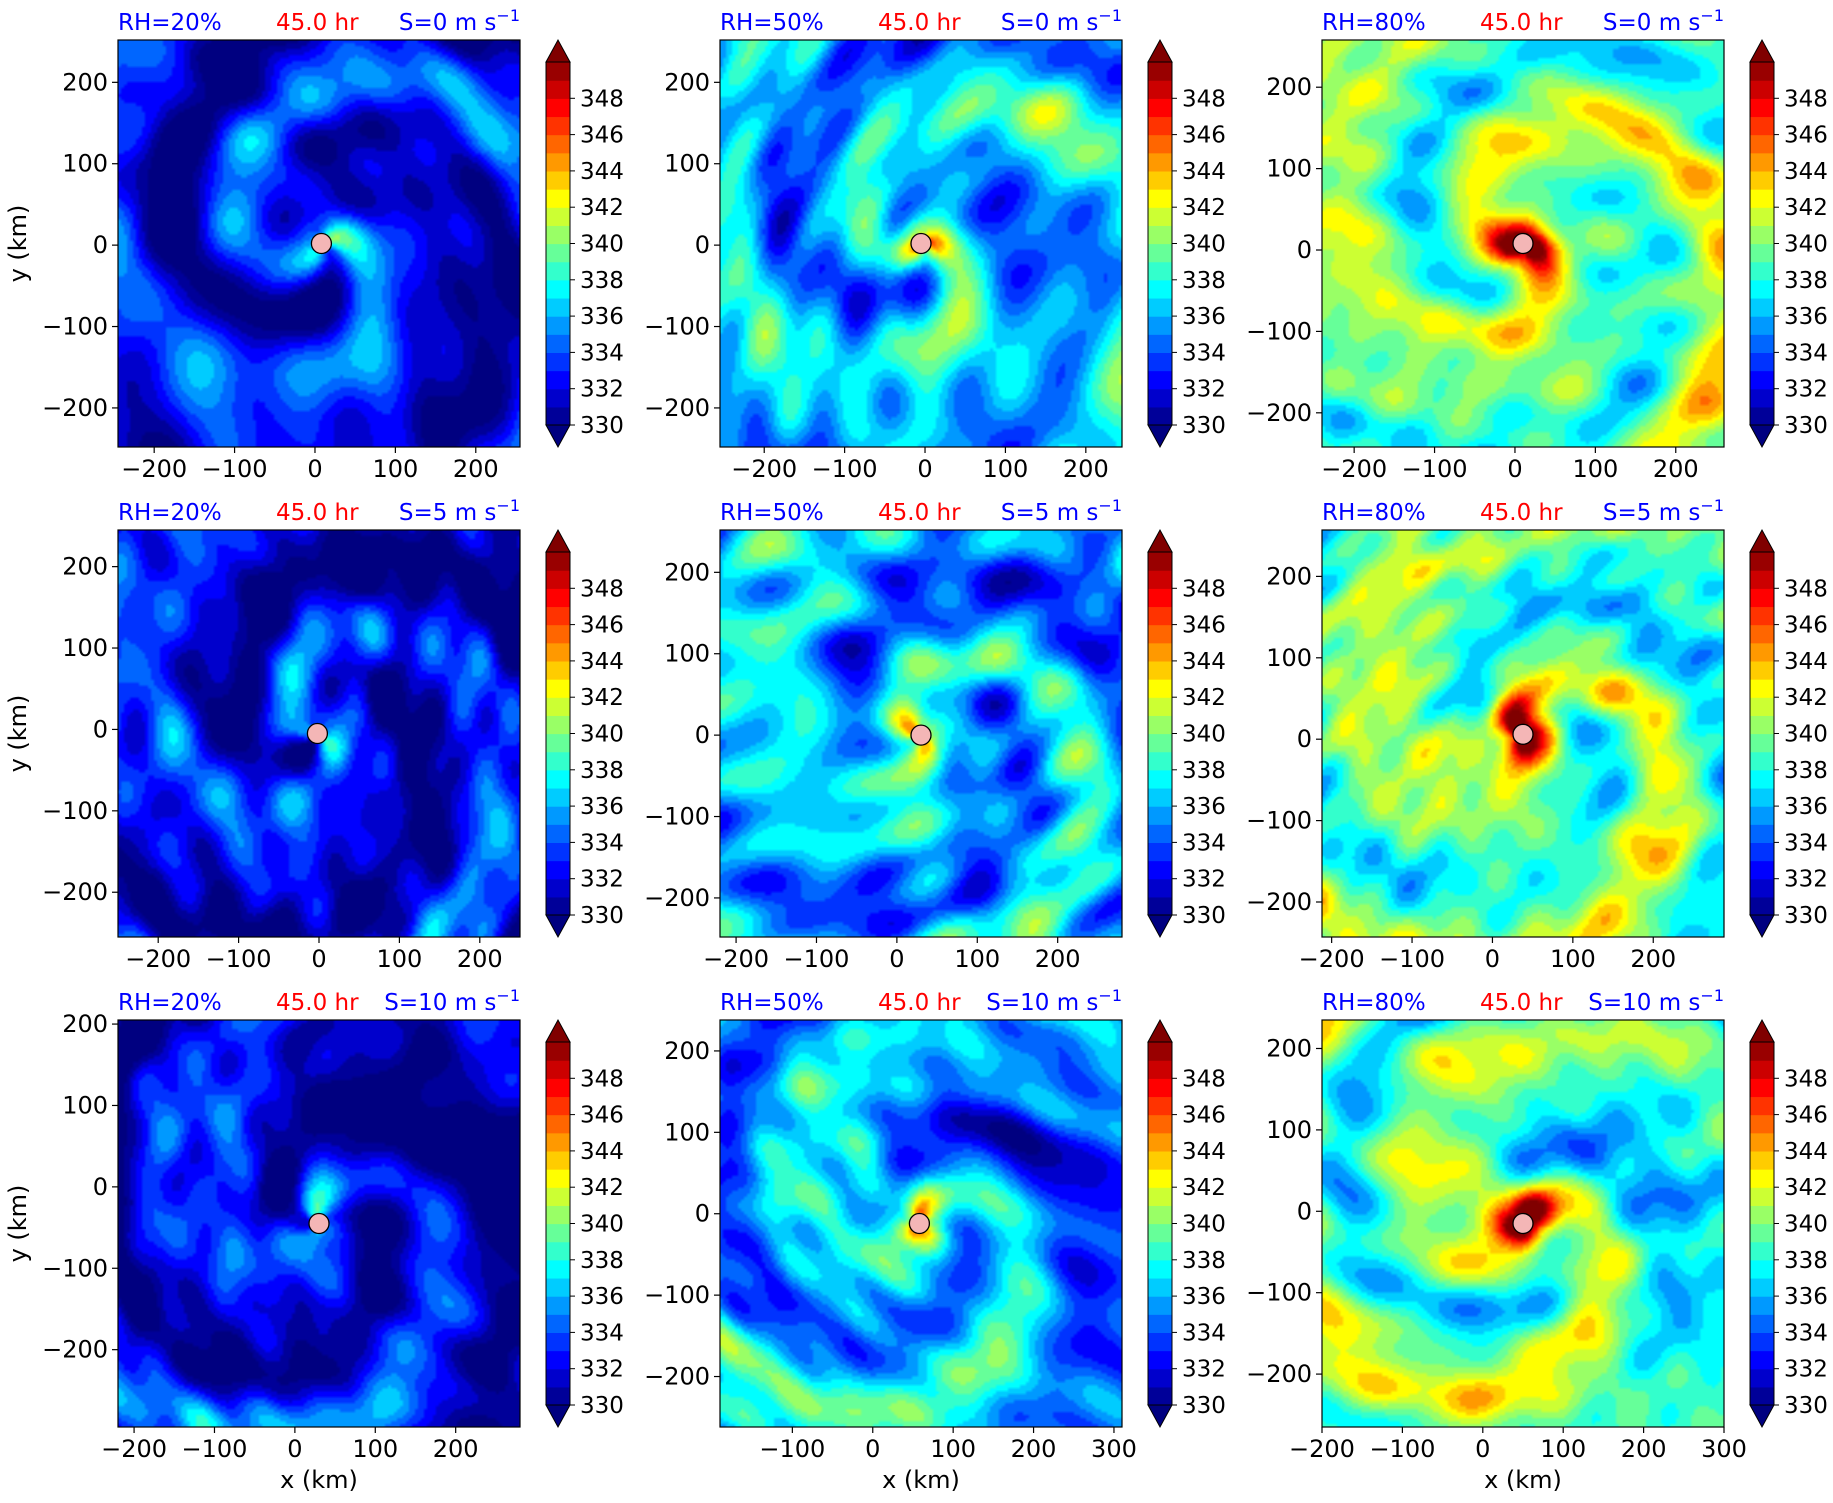 The image size is (1833, 1503). What do you see at coordinates (18, 734) in the screenshot?
I see `y-axis-label: y (km)` at bounding box center [18, 734].